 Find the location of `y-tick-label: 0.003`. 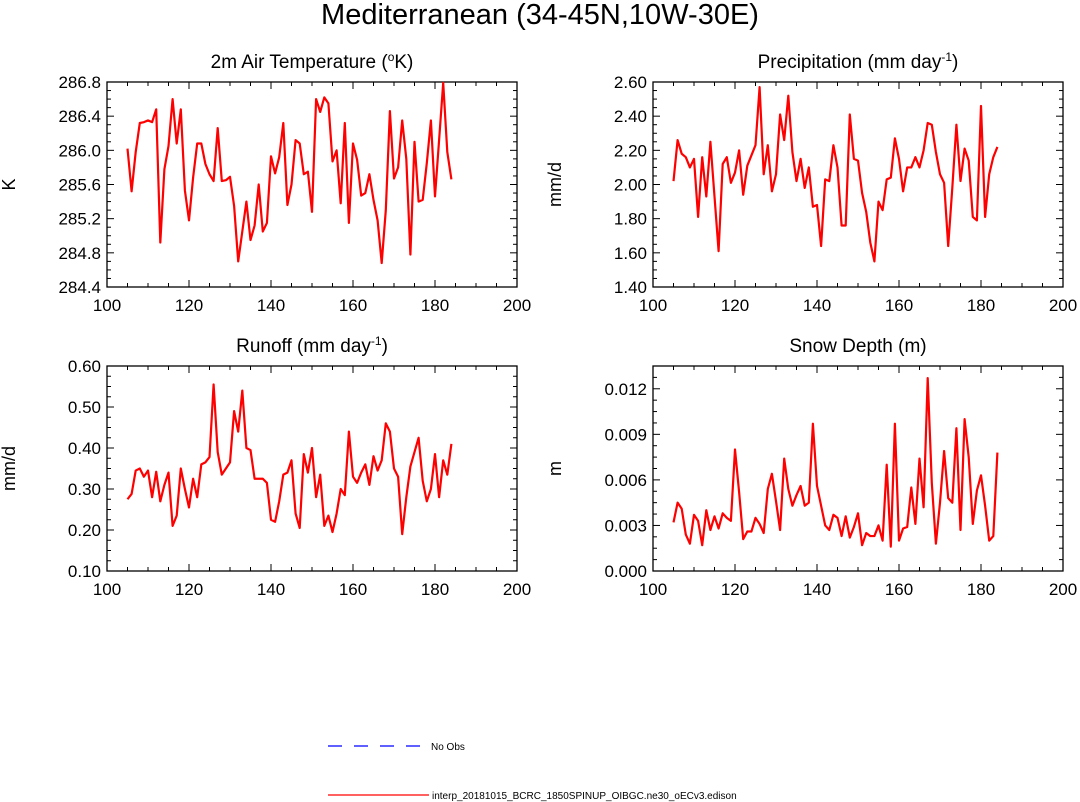

y-tick-label: 0.003 is located at coordinates (625, 525).